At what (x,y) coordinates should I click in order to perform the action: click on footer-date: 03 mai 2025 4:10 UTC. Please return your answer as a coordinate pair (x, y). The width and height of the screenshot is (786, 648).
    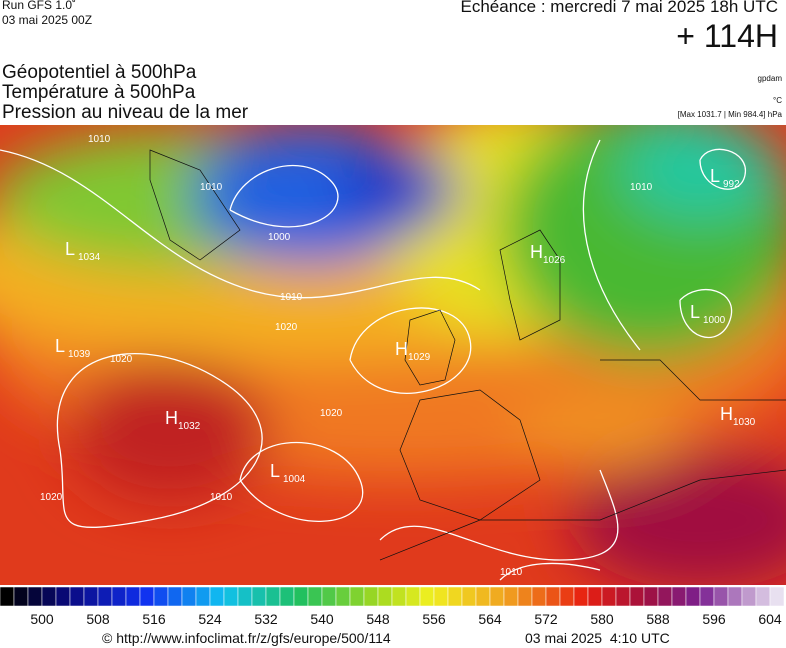
    Looking at the image, I should click on (597, 638).